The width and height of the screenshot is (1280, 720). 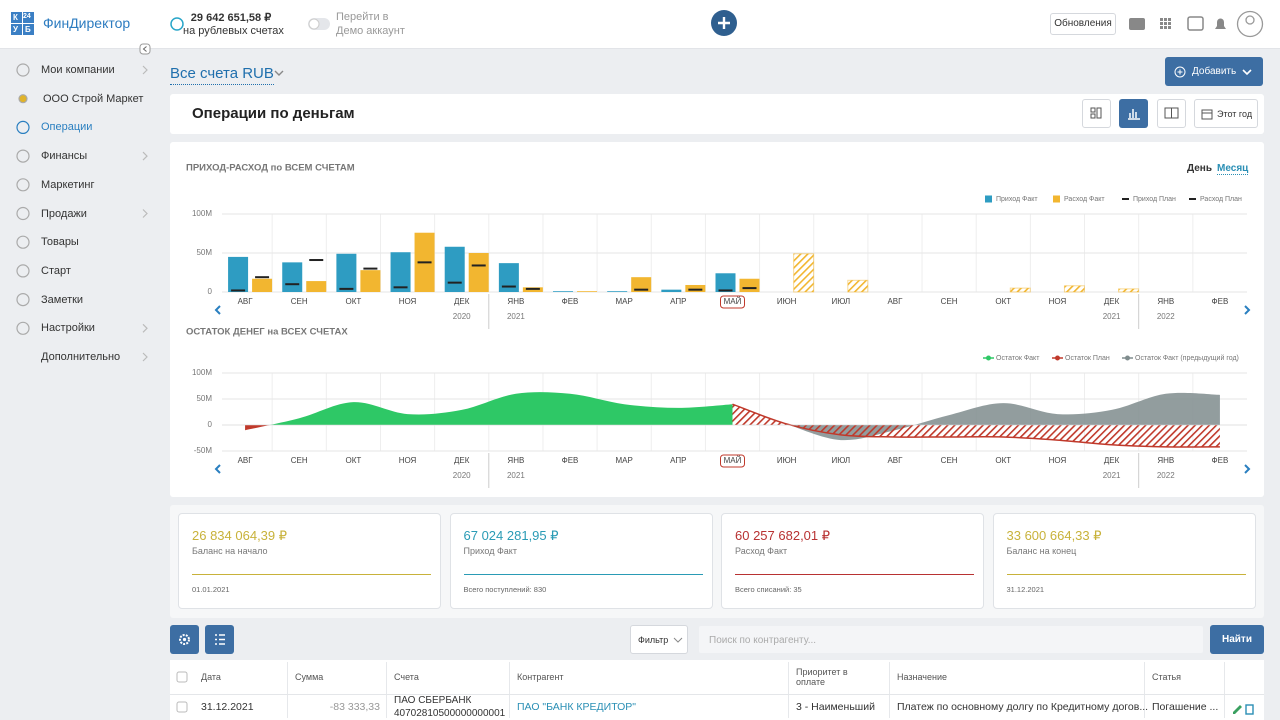 What do you see at coordinates (1250, 20) in the screenshot?
I see `avatar-head` at bounding box center [1250, 20].